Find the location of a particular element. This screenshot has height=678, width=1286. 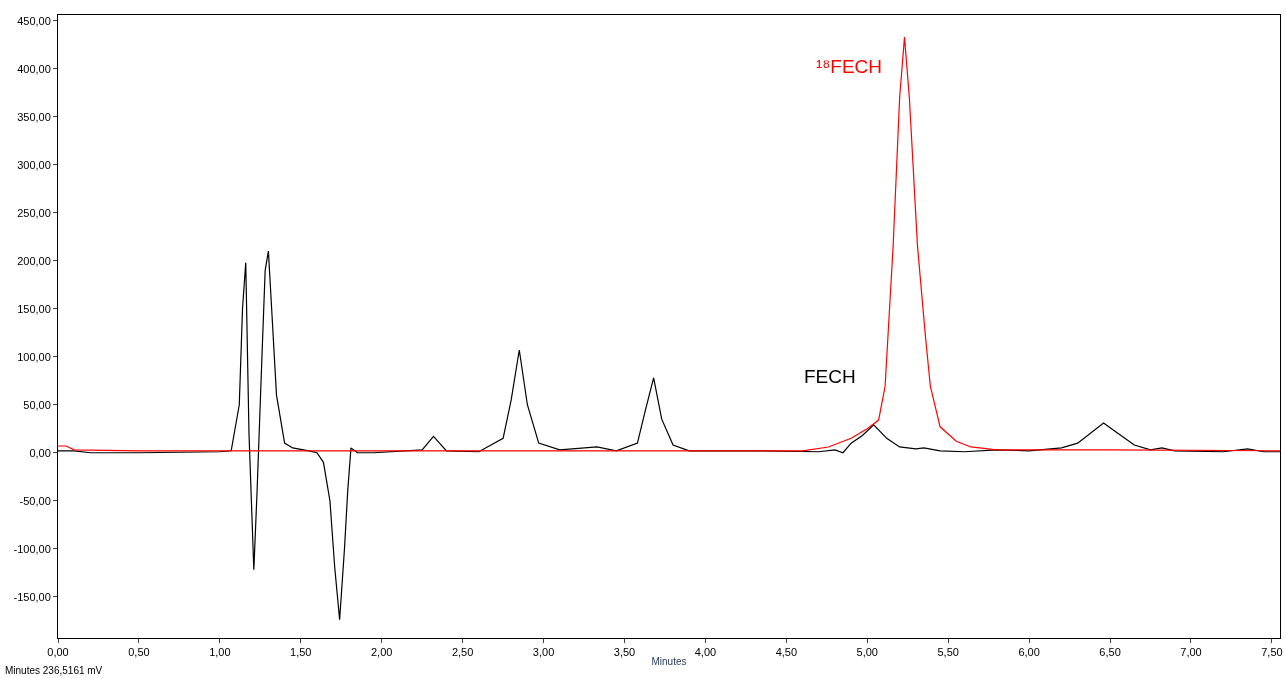

x-tick-label: 2,00 is located at coordinates (382, 652).